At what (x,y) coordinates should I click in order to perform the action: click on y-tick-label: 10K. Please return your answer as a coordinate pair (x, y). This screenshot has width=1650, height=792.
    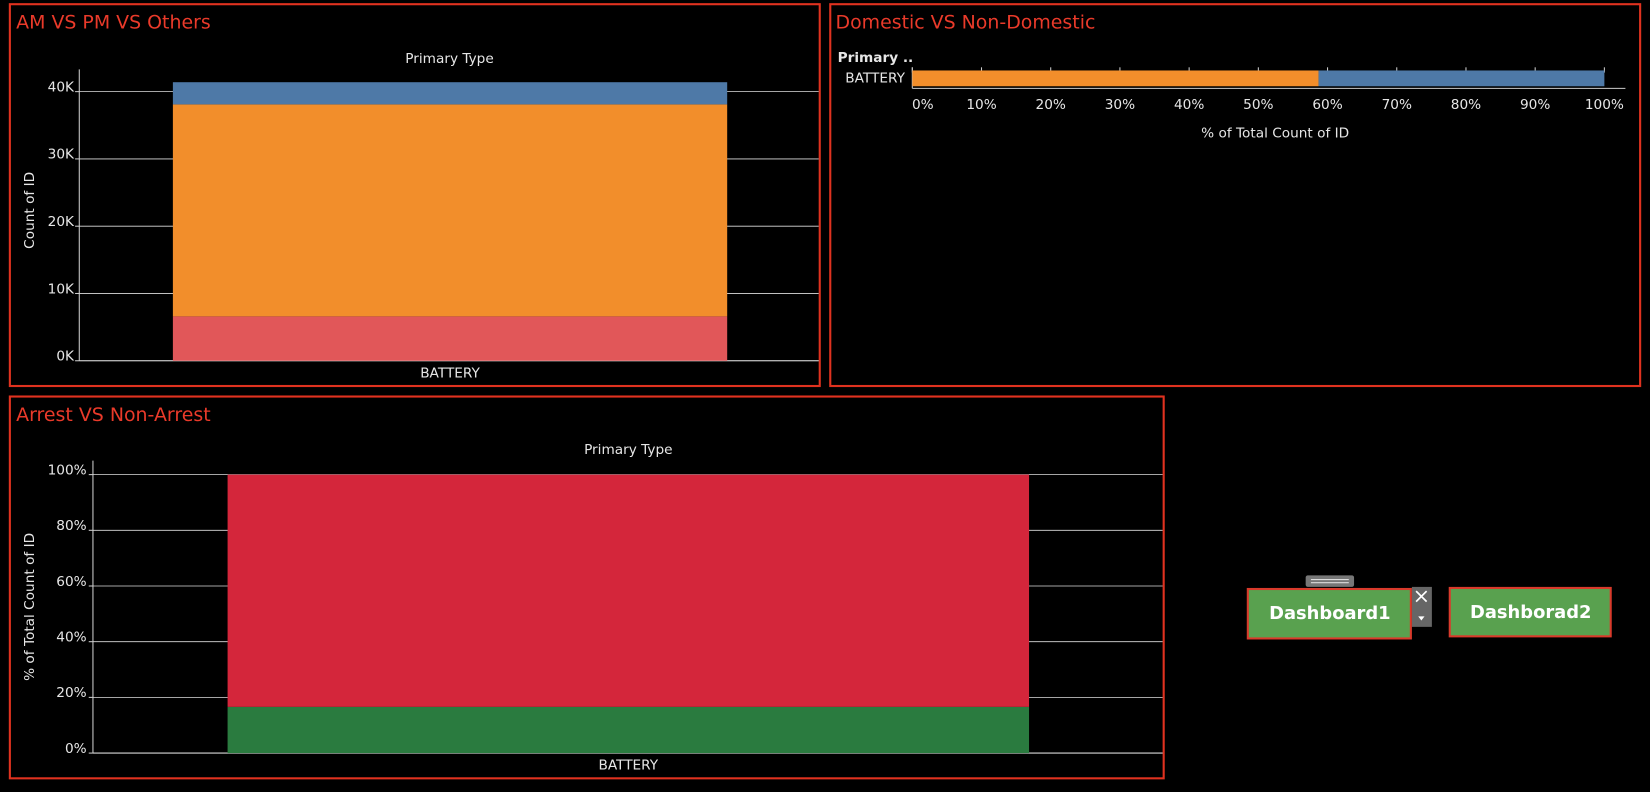
    Looking at the image, I should click on (61, 289).